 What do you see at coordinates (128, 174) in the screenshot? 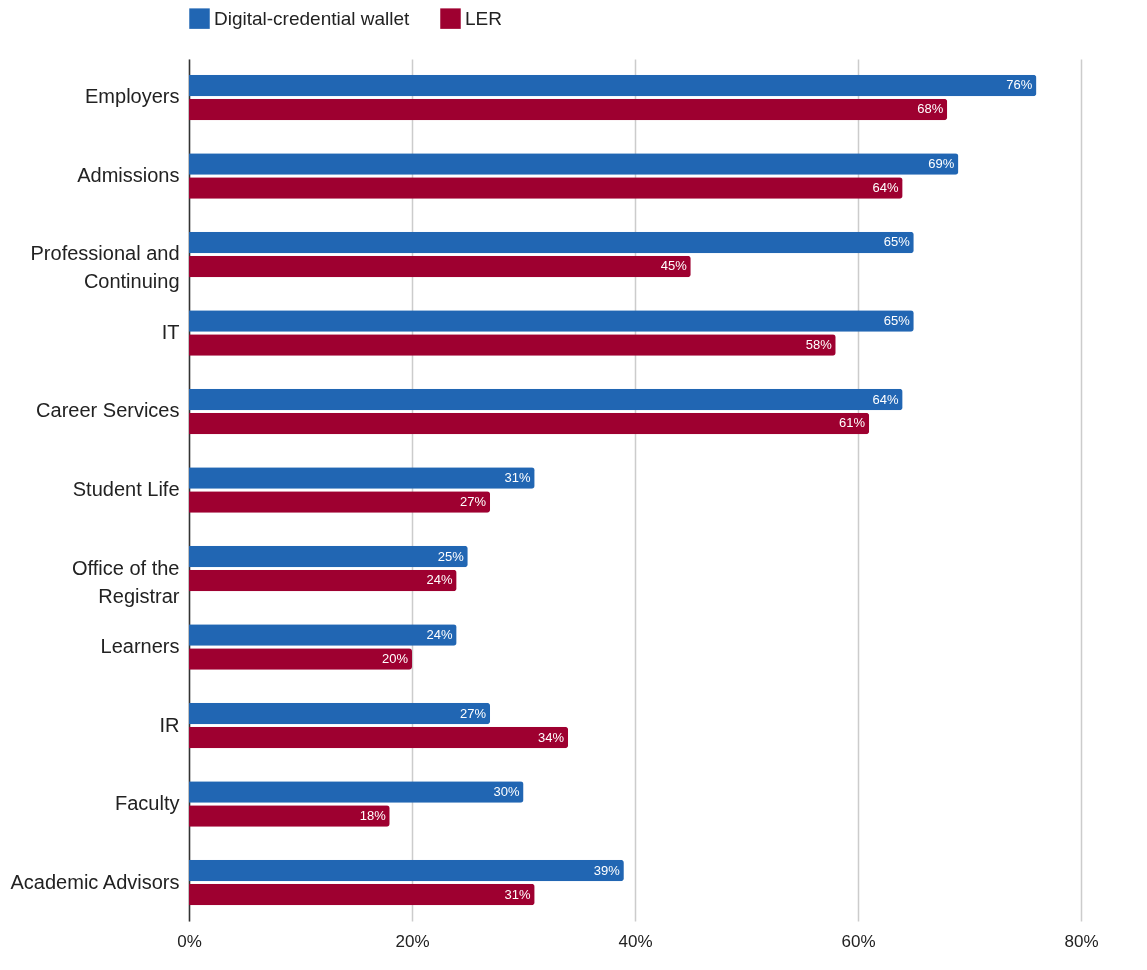
I see `y-tick-label: Admissions` at bounding box center [128, 174].